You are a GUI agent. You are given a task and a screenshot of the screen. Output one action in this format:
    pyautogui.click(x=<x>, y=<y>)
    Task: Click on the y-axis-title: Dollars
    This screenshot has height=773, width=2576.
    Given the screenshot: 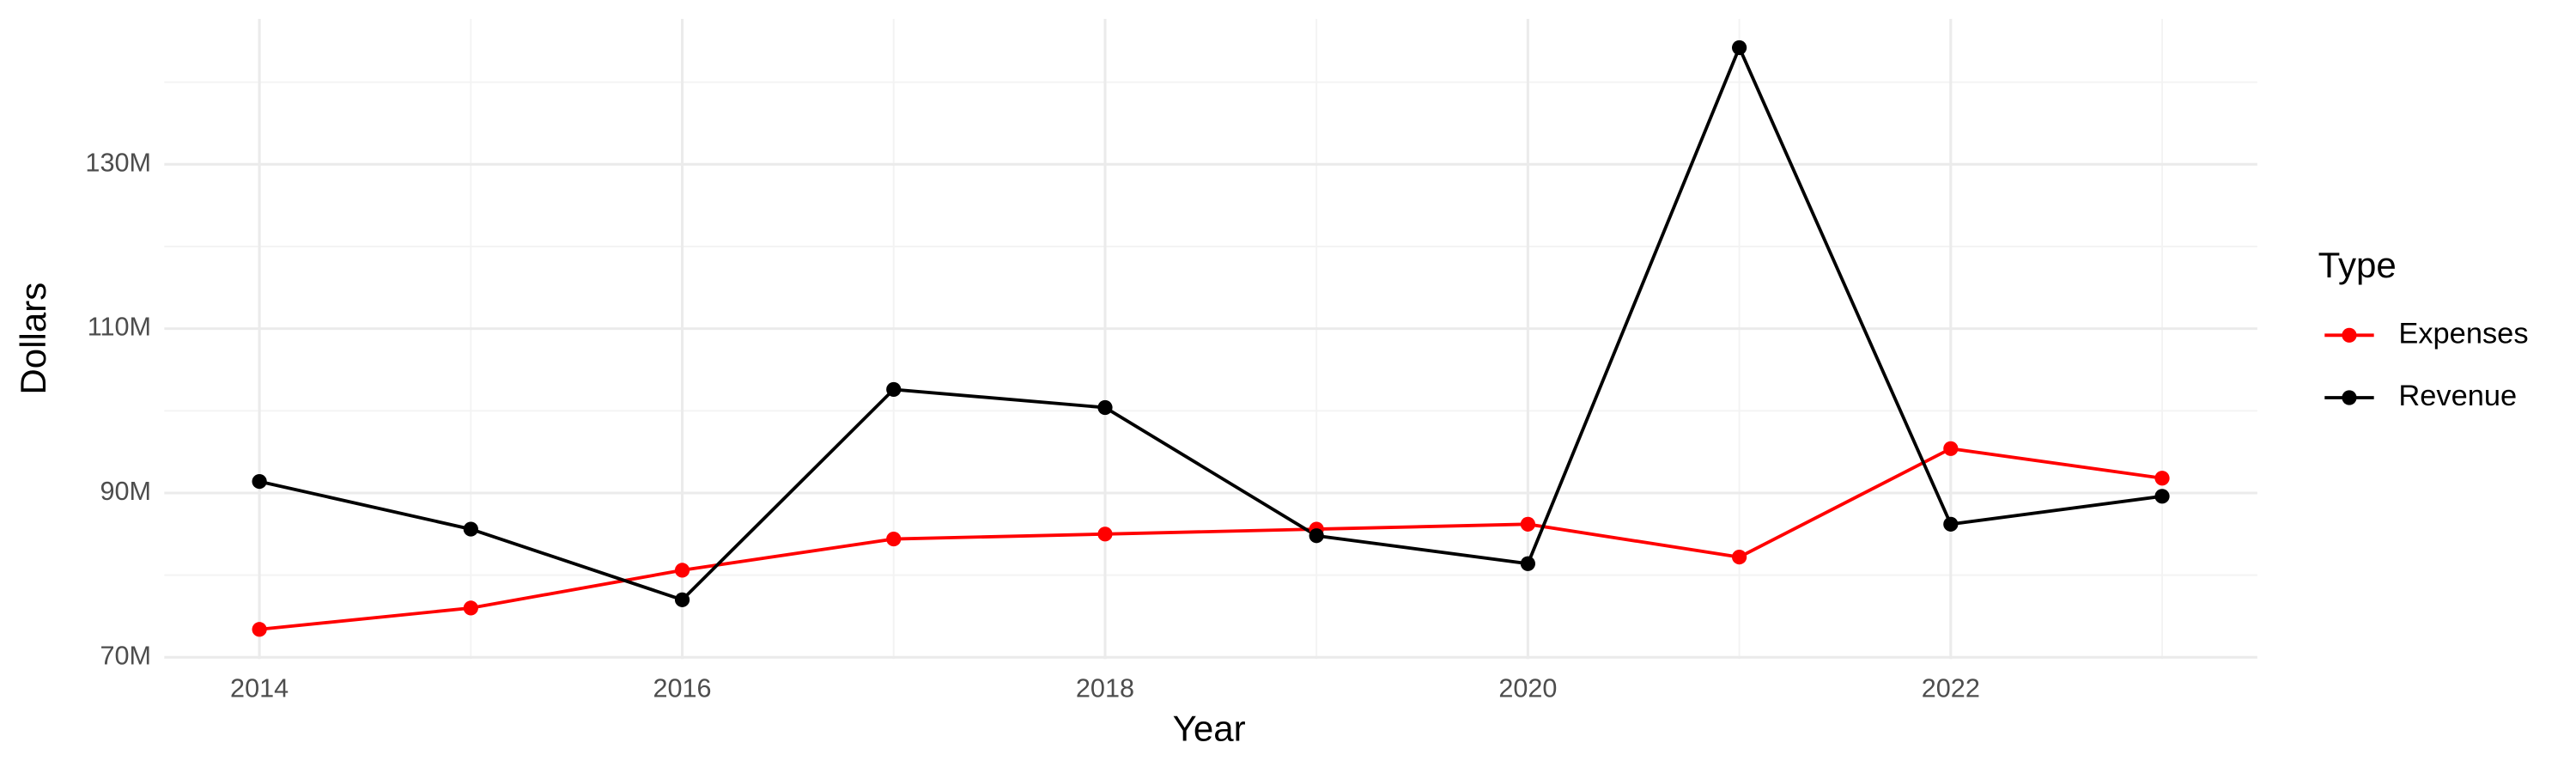 What is the action you would take?
    pyautogui.click(x=33, y=339)
    